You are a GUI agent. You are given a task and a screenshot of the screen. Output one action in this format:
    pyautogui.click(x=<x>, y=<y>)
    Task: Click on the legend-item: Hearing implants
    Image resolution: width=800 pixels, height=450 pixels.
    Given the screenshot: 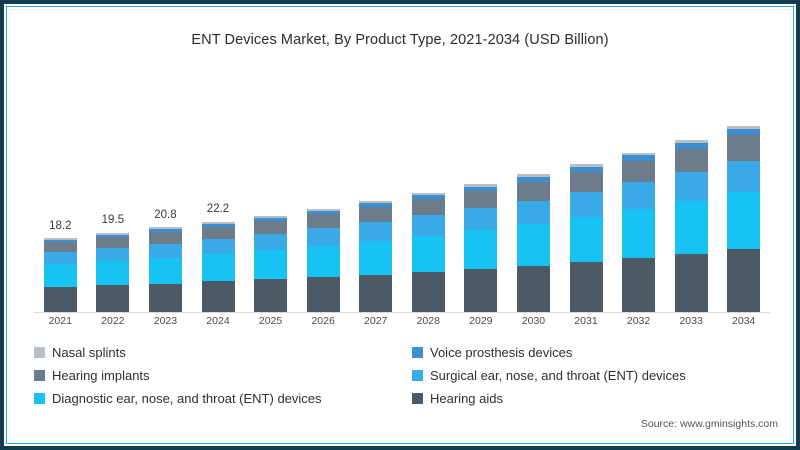 What is the action you would take?
    pyautogui.click(x=178, y=375)
    